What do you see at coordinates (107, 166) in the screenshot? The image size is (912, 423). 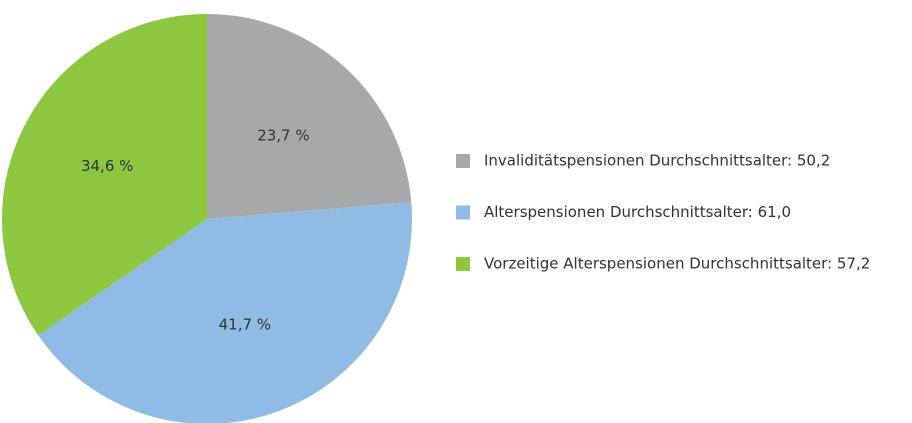 I see `slice-label: 34,6 %` at bounding box center [107, 166].